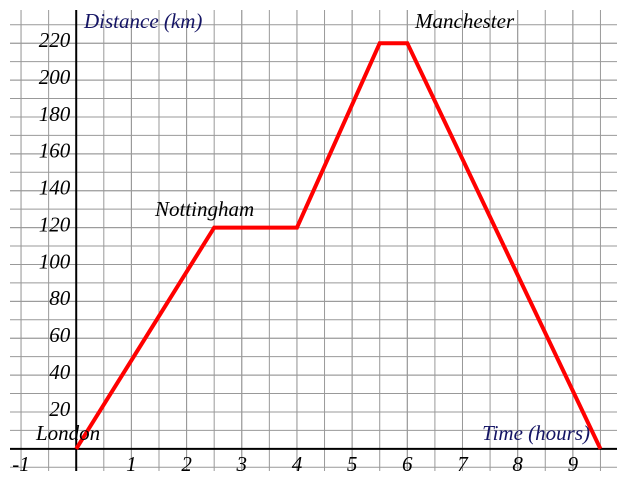 Image resolution: width=621 pixels, height=477 pixels. What do you see at coordinates (464, 21) in the screenshot?
I see `annotation: Manchester` at bounding box center [464, 21].